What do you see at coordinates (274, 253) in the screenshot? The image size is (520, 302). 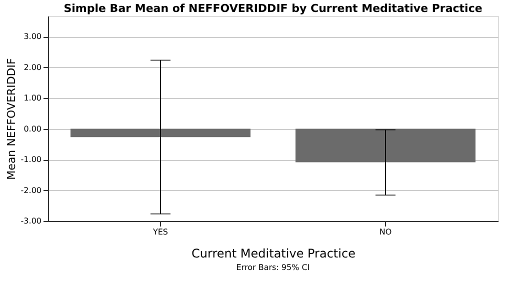 I see `x-axis-title: Current Meditative Practice` at bounding box center [274, 253].